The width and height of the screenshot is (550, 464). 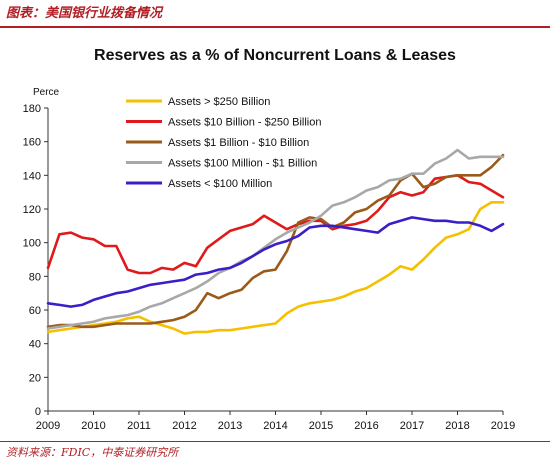 What do you see at coordinates (32, 210) in the screenshot?
I see `y-tick-label: 120` at bounding box center [32, 210].